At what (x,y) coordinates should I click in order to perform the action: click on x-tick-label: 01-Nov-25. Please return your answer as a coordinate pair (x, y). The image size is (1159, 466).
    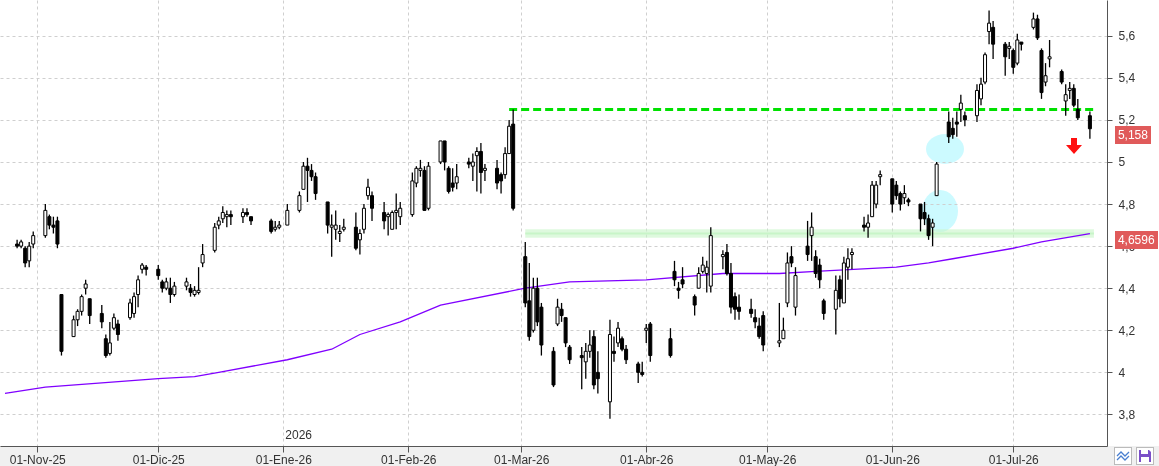
    Looking at the image, I should click on (38, 459).